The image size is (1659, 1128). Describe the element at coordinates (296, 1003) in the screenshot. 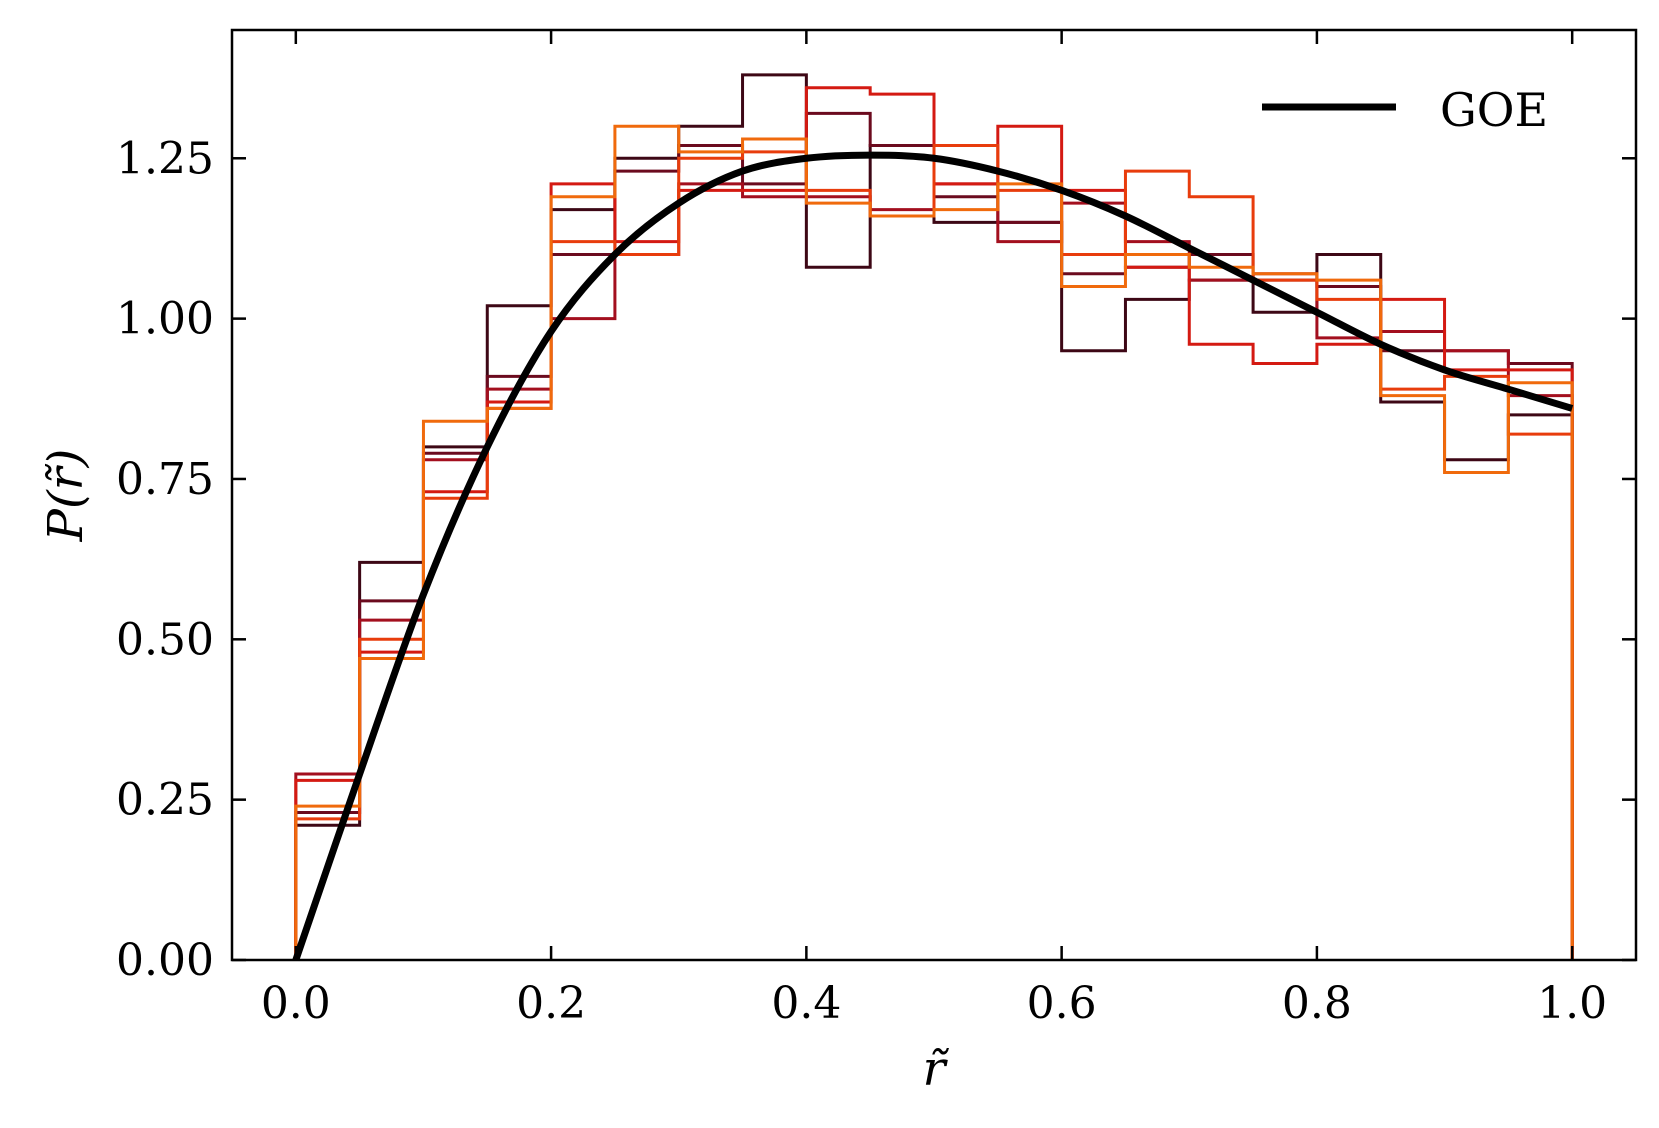

I see `x-tick-label: 0.0` at that location.